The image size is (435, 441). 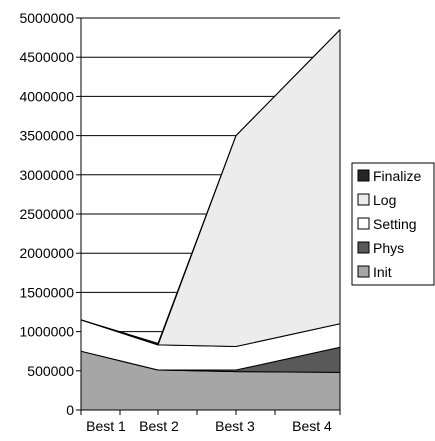 What do you see at coordinates (363, 271) in the screenshot?
I see `legend-swatch-init` at bounding box center [363, 271].